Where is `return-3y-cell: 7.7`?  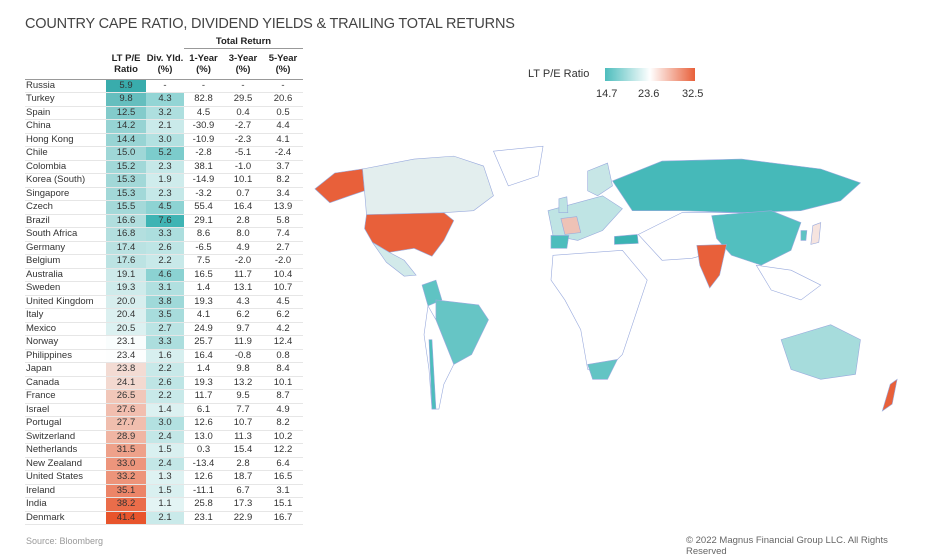
return-3y-cell: 7.7 is located at coordinates (243, 410).